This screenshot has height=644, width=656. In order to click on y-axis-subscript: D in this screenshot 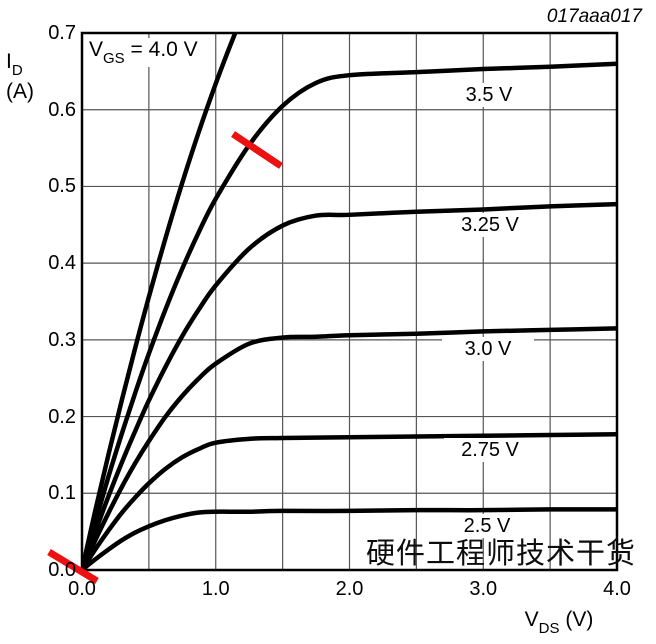, I will do `click(17, 71)`.